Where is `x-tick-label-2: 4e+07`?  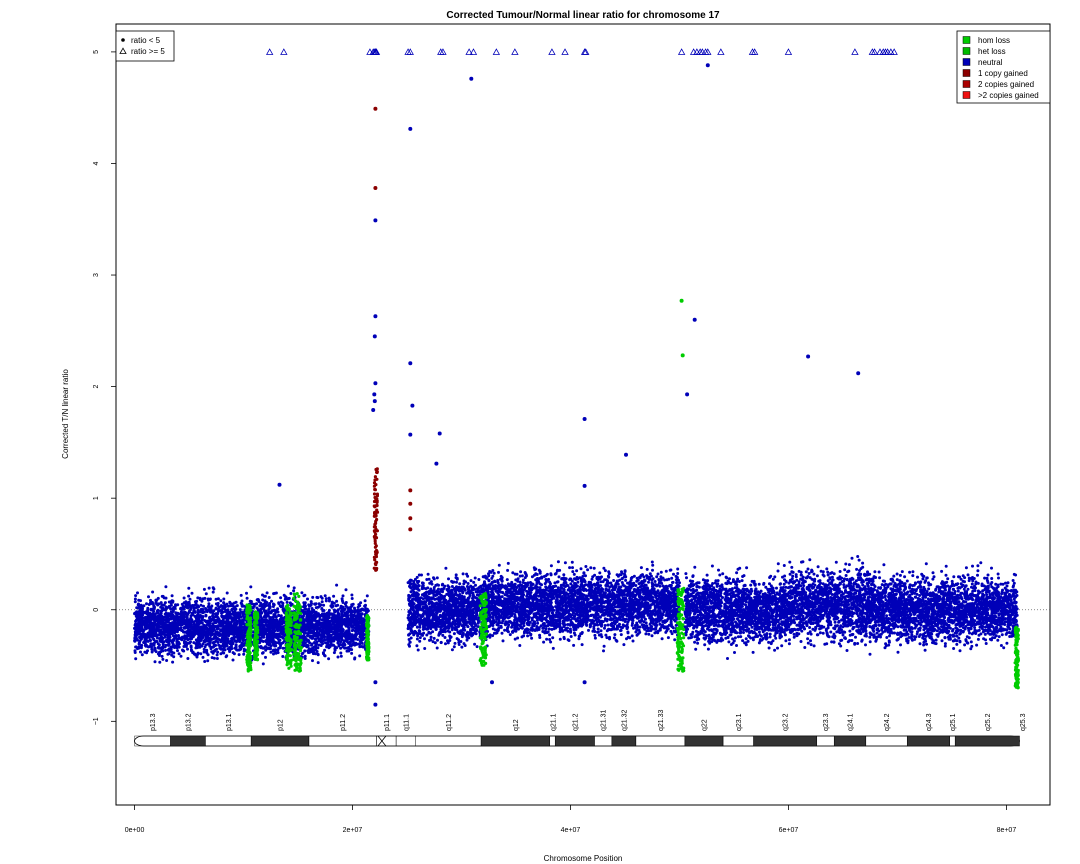 x-tick-label-2: 4e+07 is located at coordinates (571, 830).